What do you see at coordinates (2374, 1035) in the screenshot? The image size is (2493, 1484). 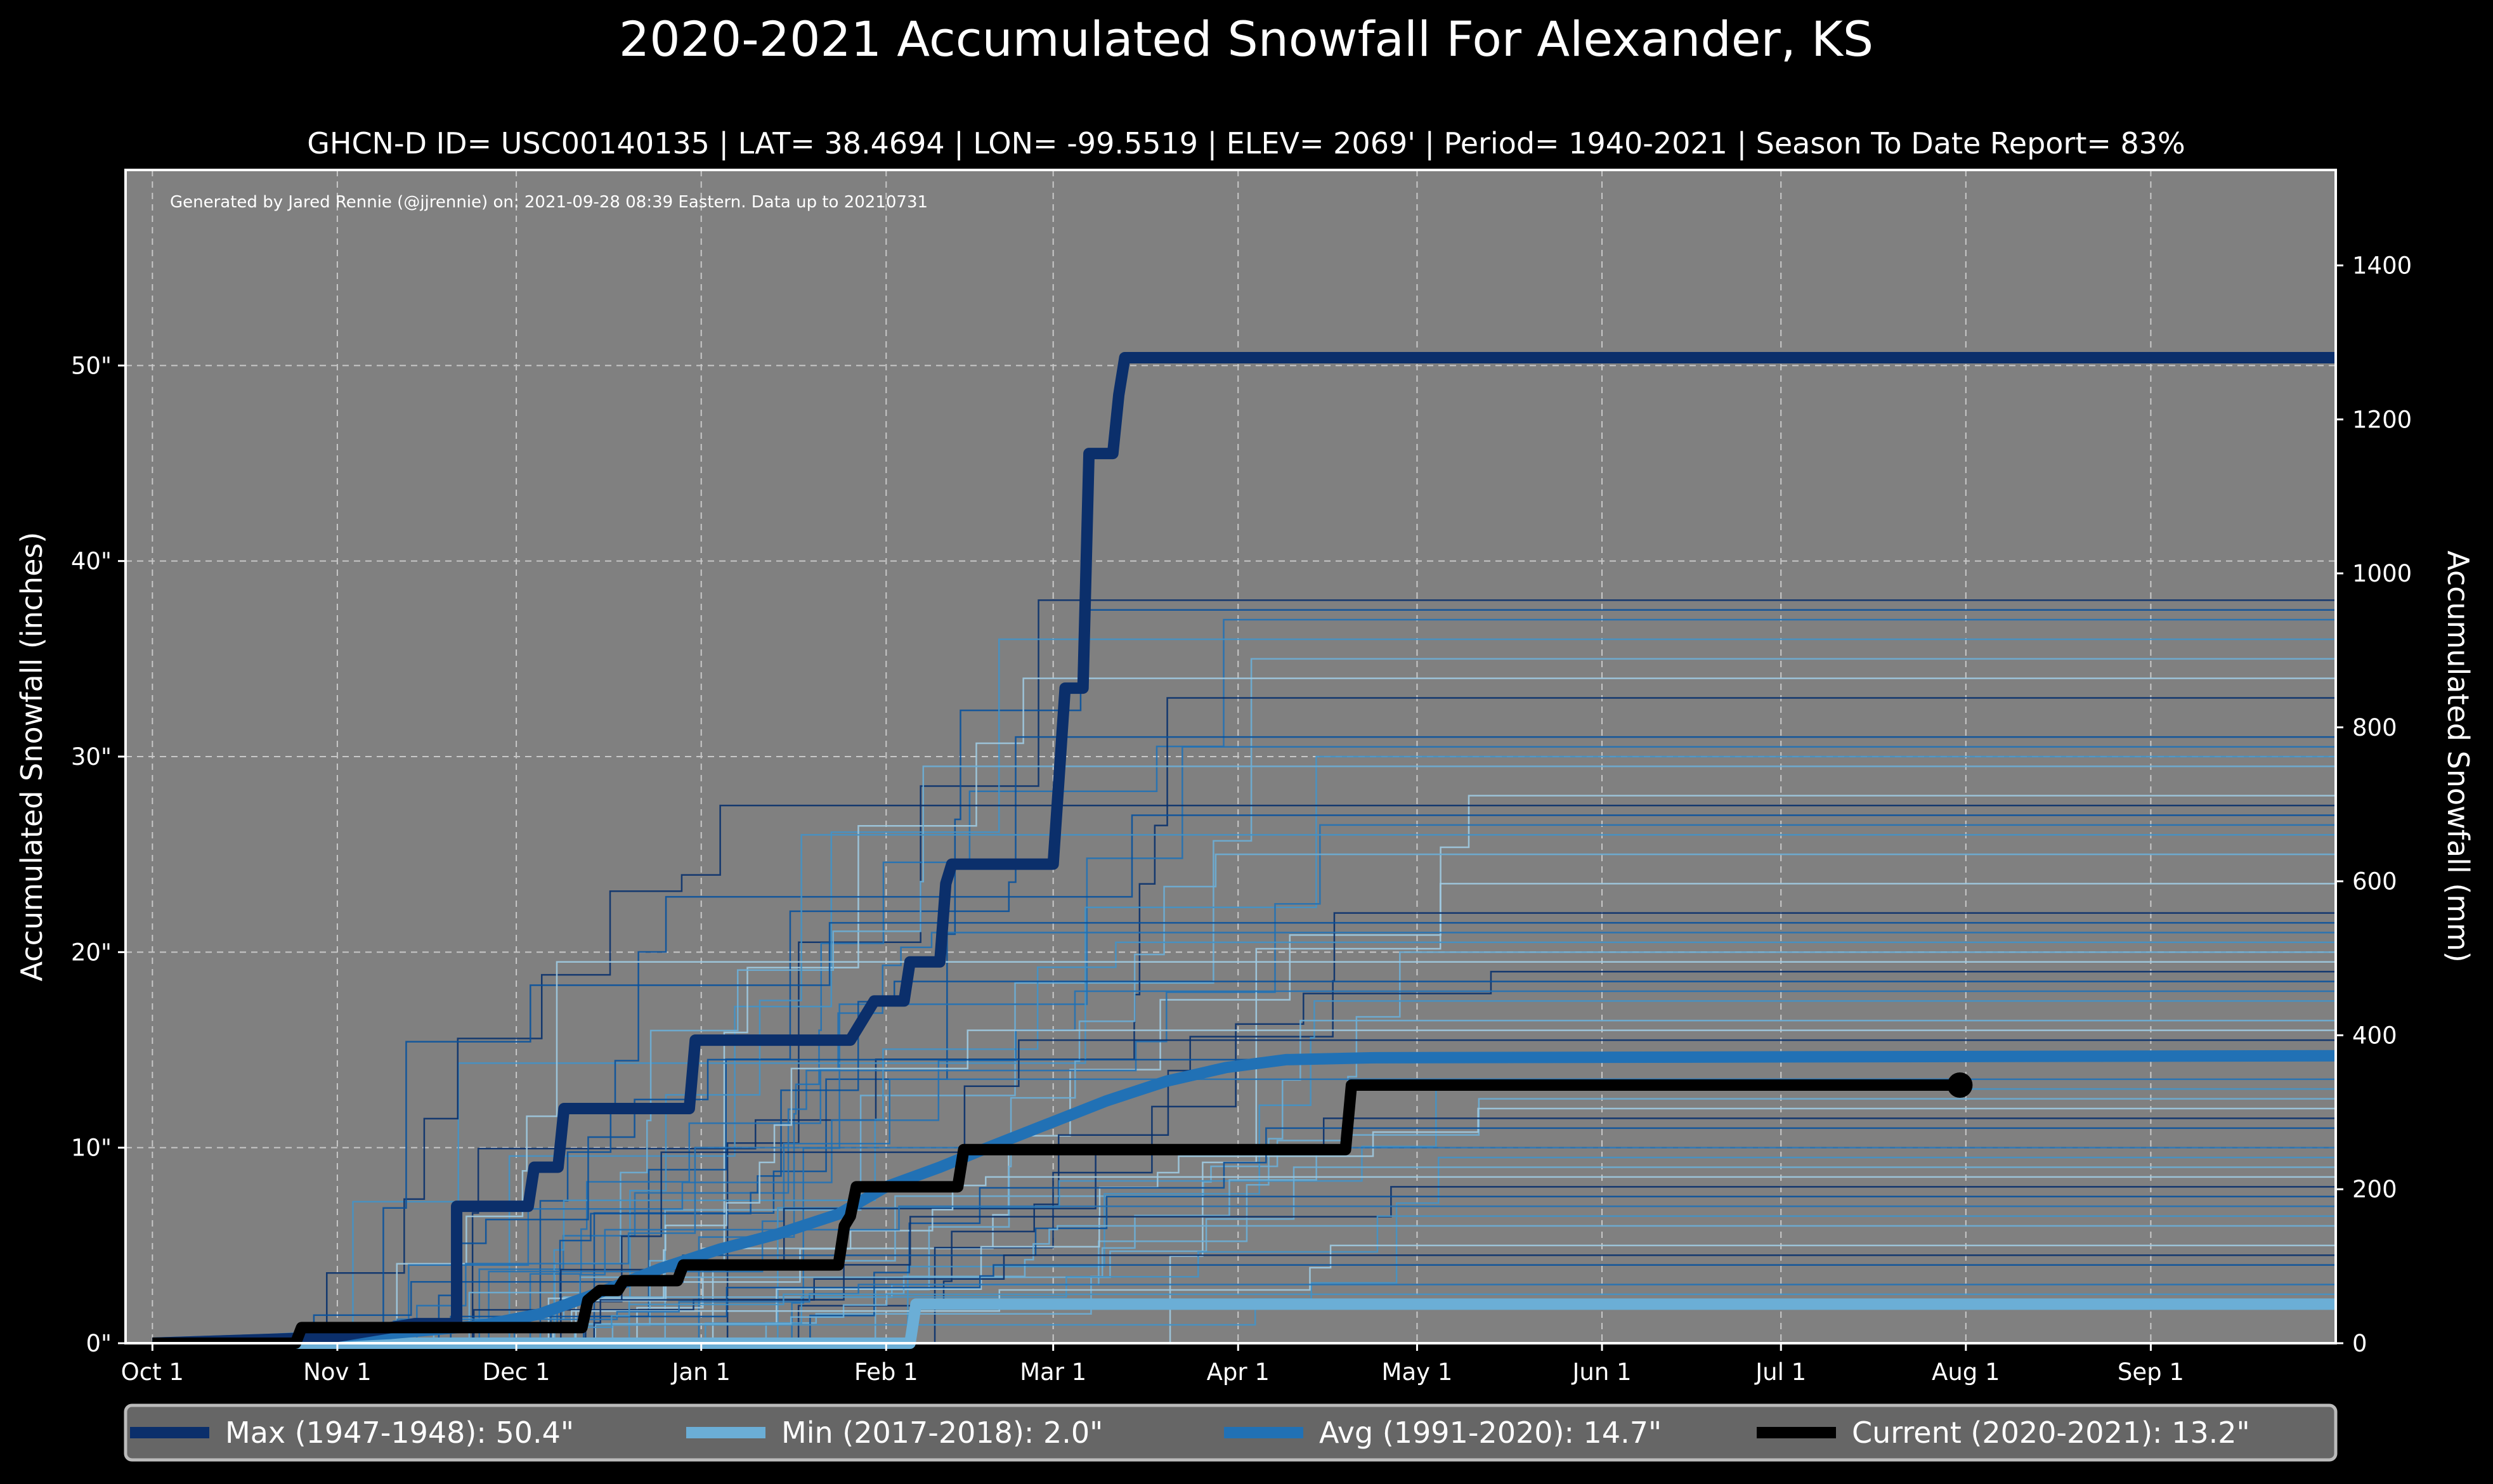 I see `y-right-tick-label: 400` at bounding box center [2374, 1035].